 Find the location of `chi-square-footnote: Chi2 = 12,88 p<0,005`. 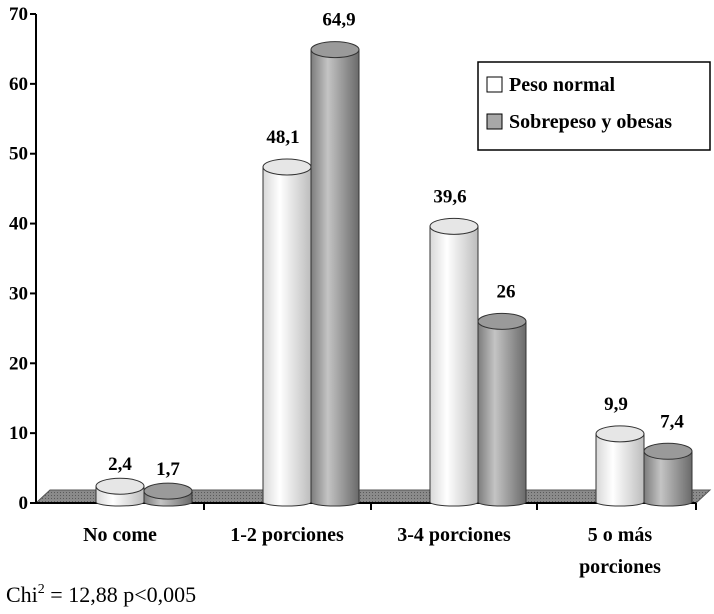

chi-square-footnote: Chi2 = 12,88 p<0,005 is located at coordinates (101, 594).